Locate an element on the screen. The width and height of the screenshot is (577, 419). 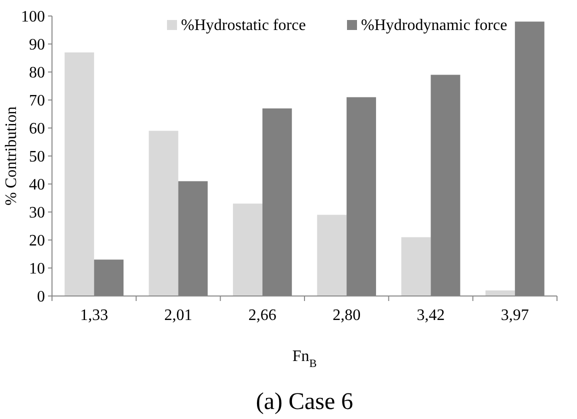
x-tick-label: 1,33 is located at coordinates (94, 315).